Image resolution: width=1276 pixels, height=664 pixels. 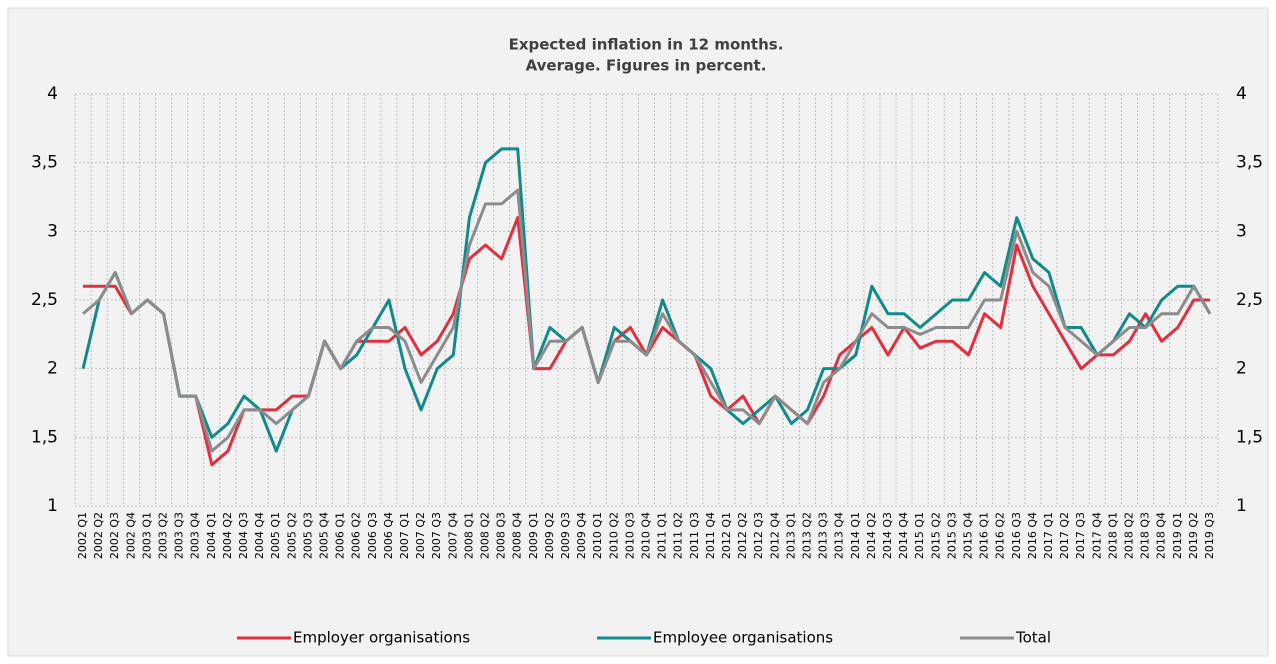 What do you see at coordinates (1161, 535) in the screenshot?
I see `x-tick-label: 2018 Q4` at bounding box center [1161, 535].